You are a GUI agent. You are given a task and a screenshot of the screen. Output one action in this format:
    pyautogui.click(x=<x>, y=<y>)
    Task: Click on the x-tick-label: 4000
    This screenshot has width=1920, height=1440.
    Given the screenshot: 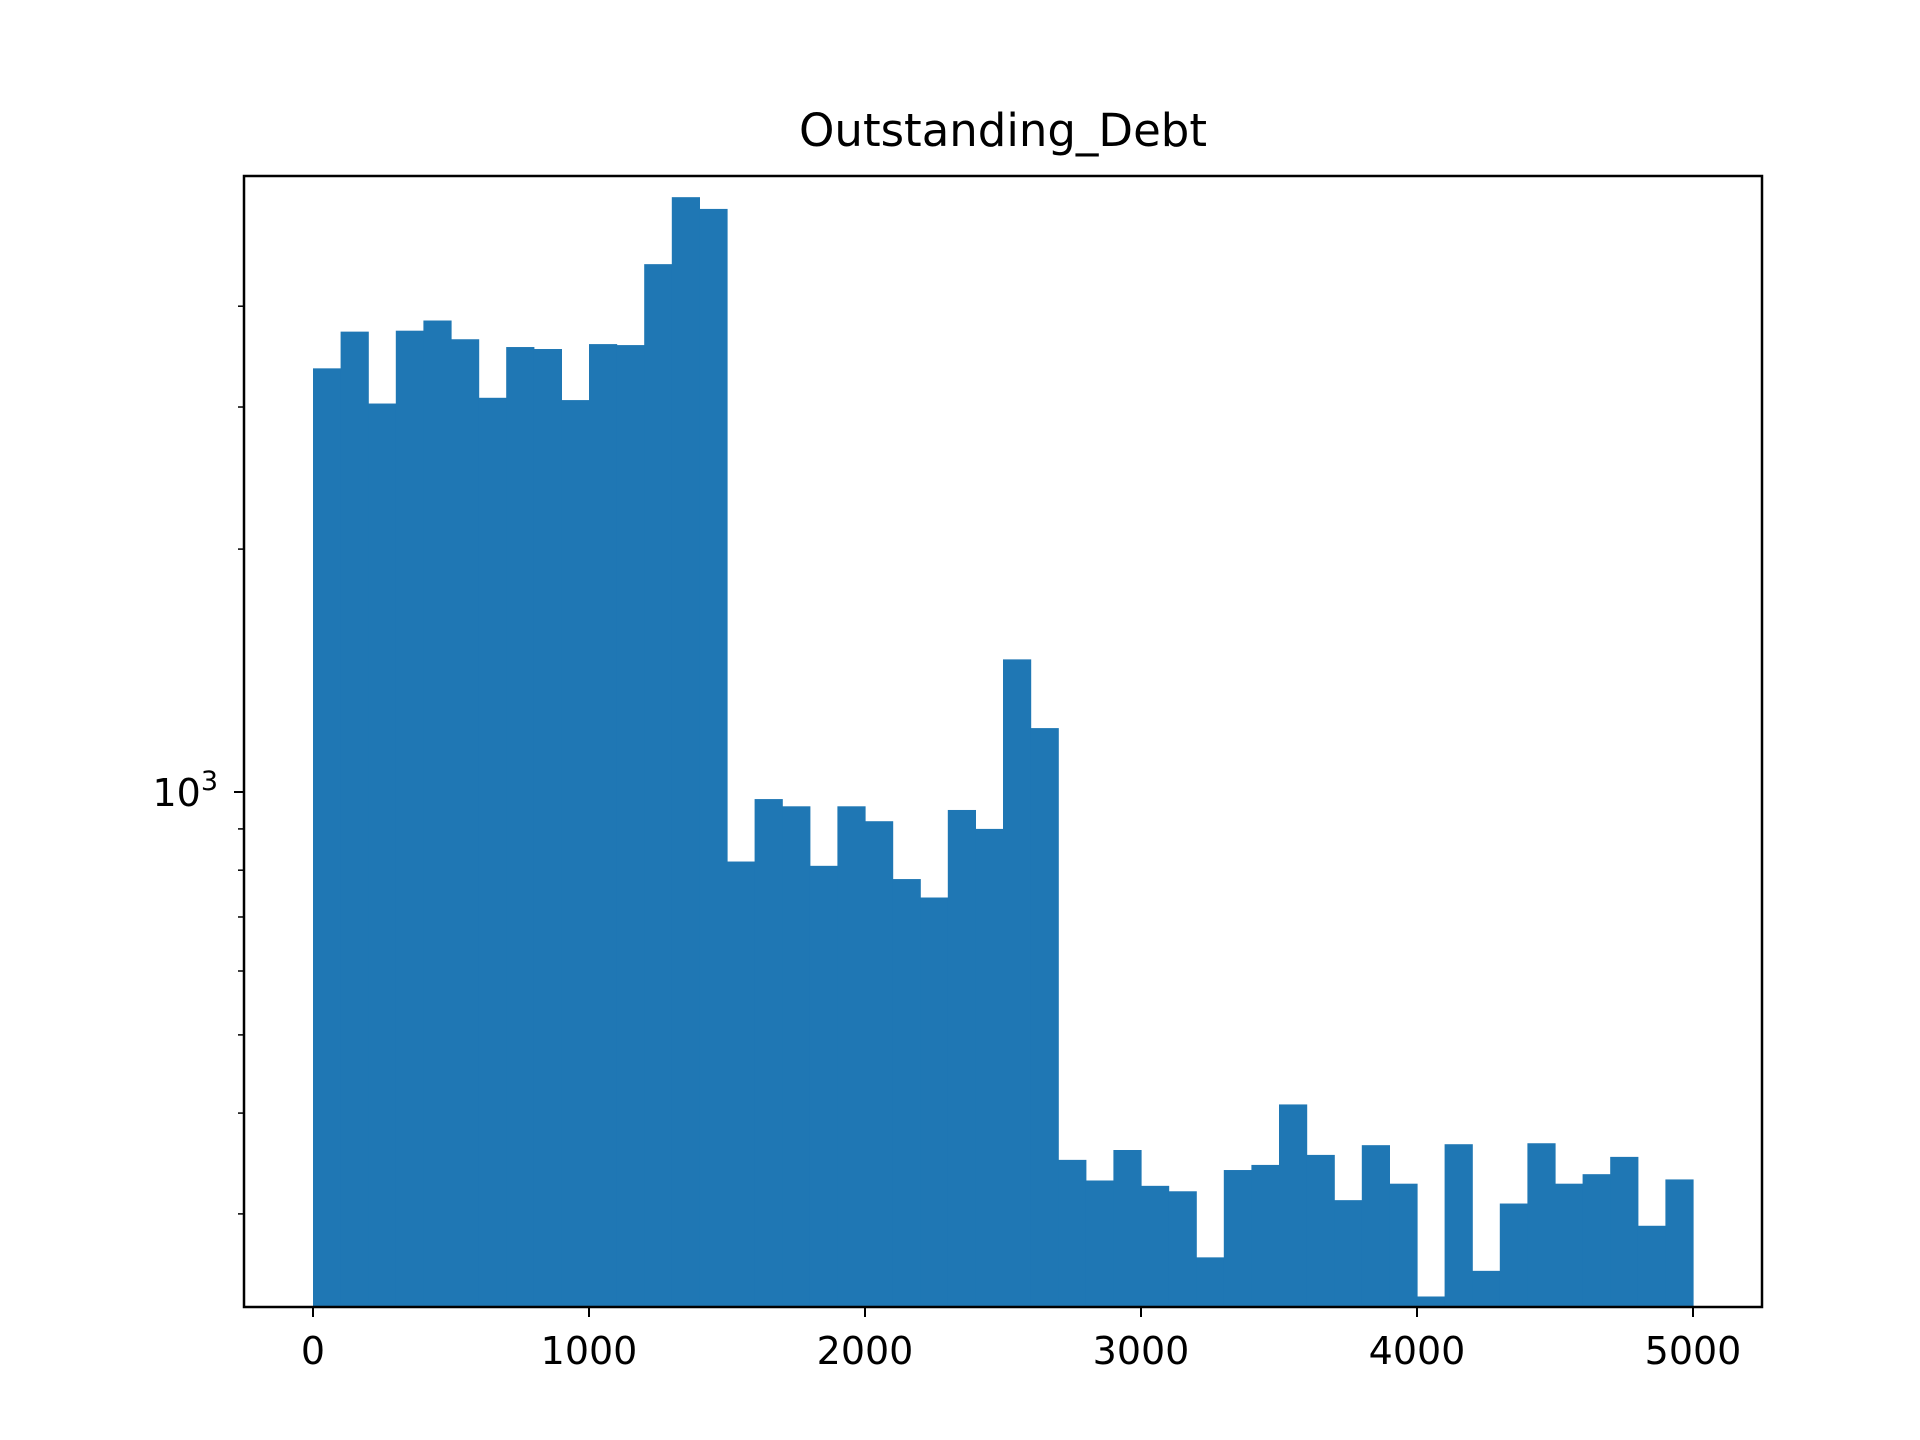 What is the action you would take?
    pyautogui.click(x=1417, y=1351)
    